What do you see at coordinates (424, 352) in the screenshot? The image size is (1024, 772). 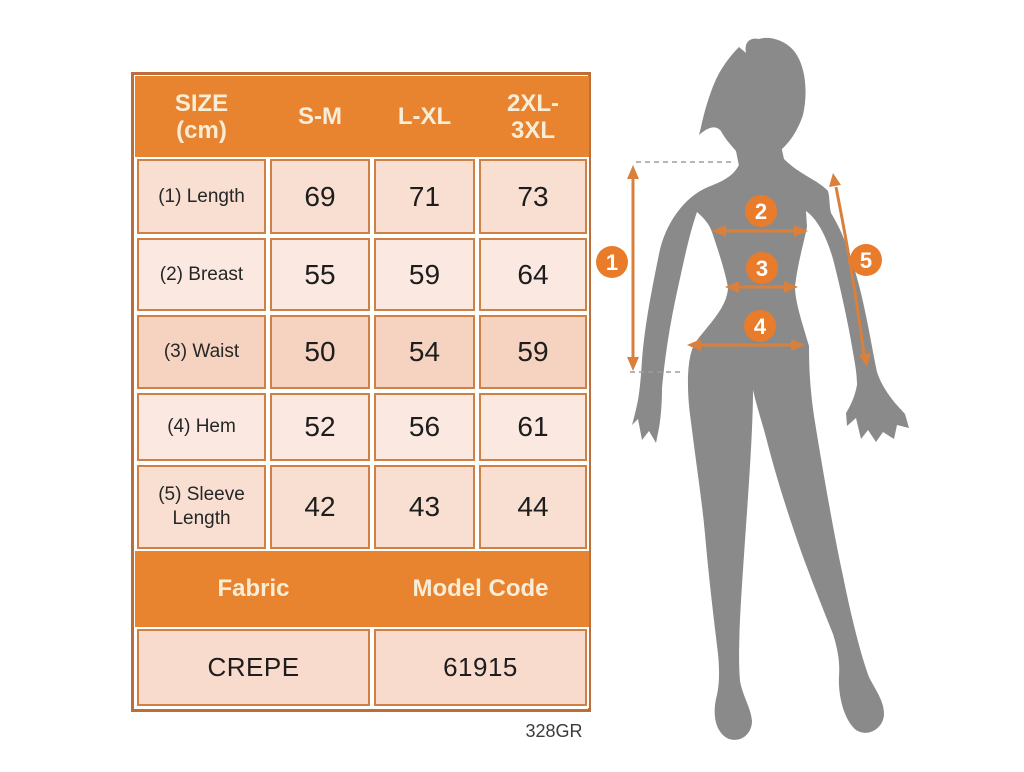 I see `value-cell: 54` at bounding box center [424, 352].